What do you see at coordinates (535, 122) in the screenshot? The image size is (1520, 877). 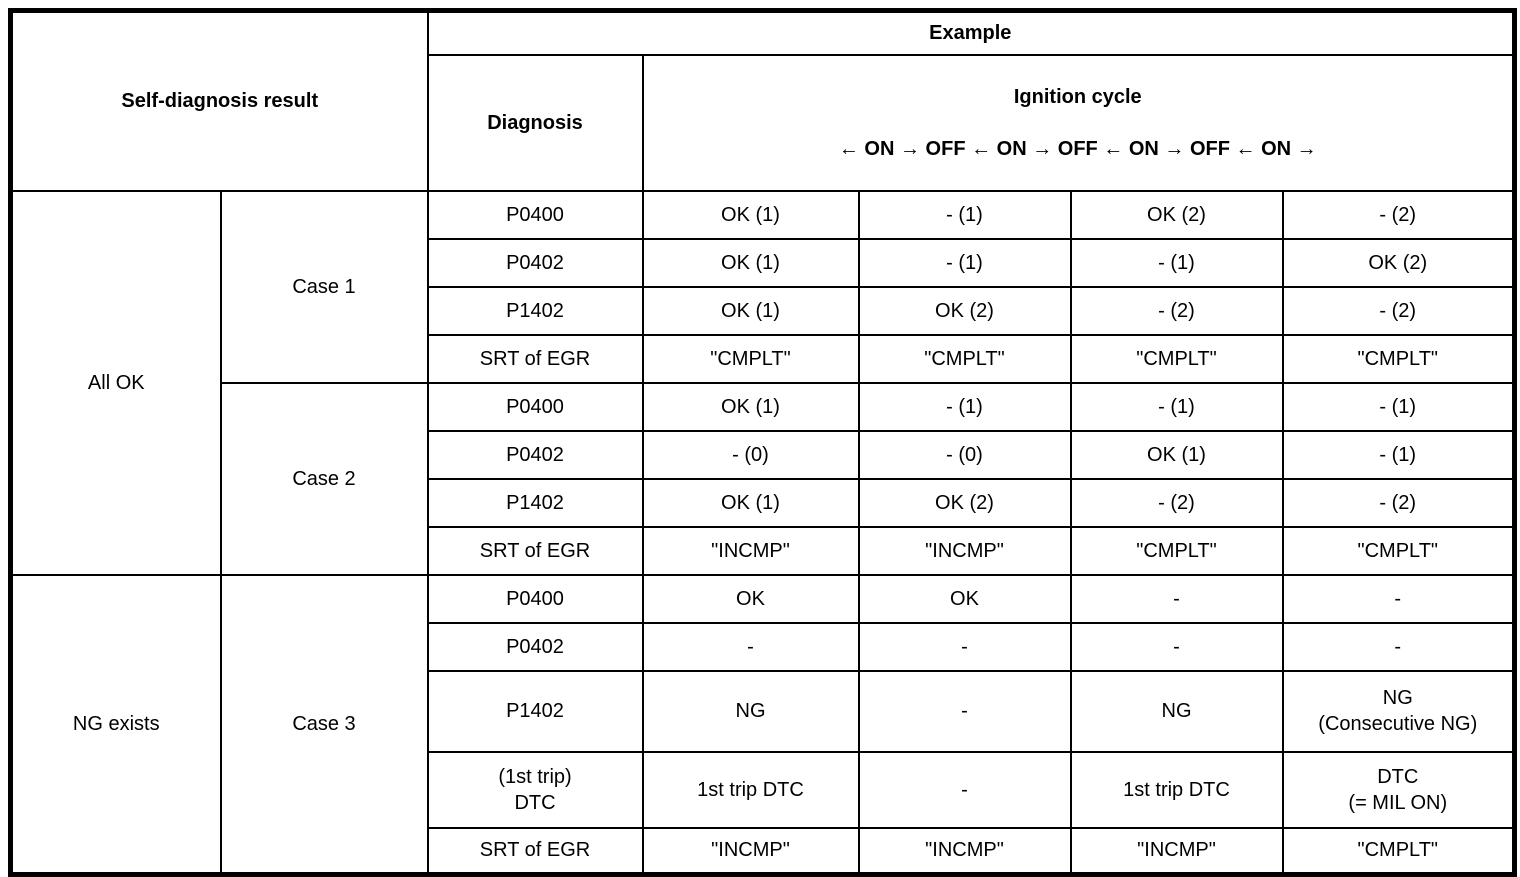 I see `header-diagnosis: Diagnosis` at bounding box center [535, 122].